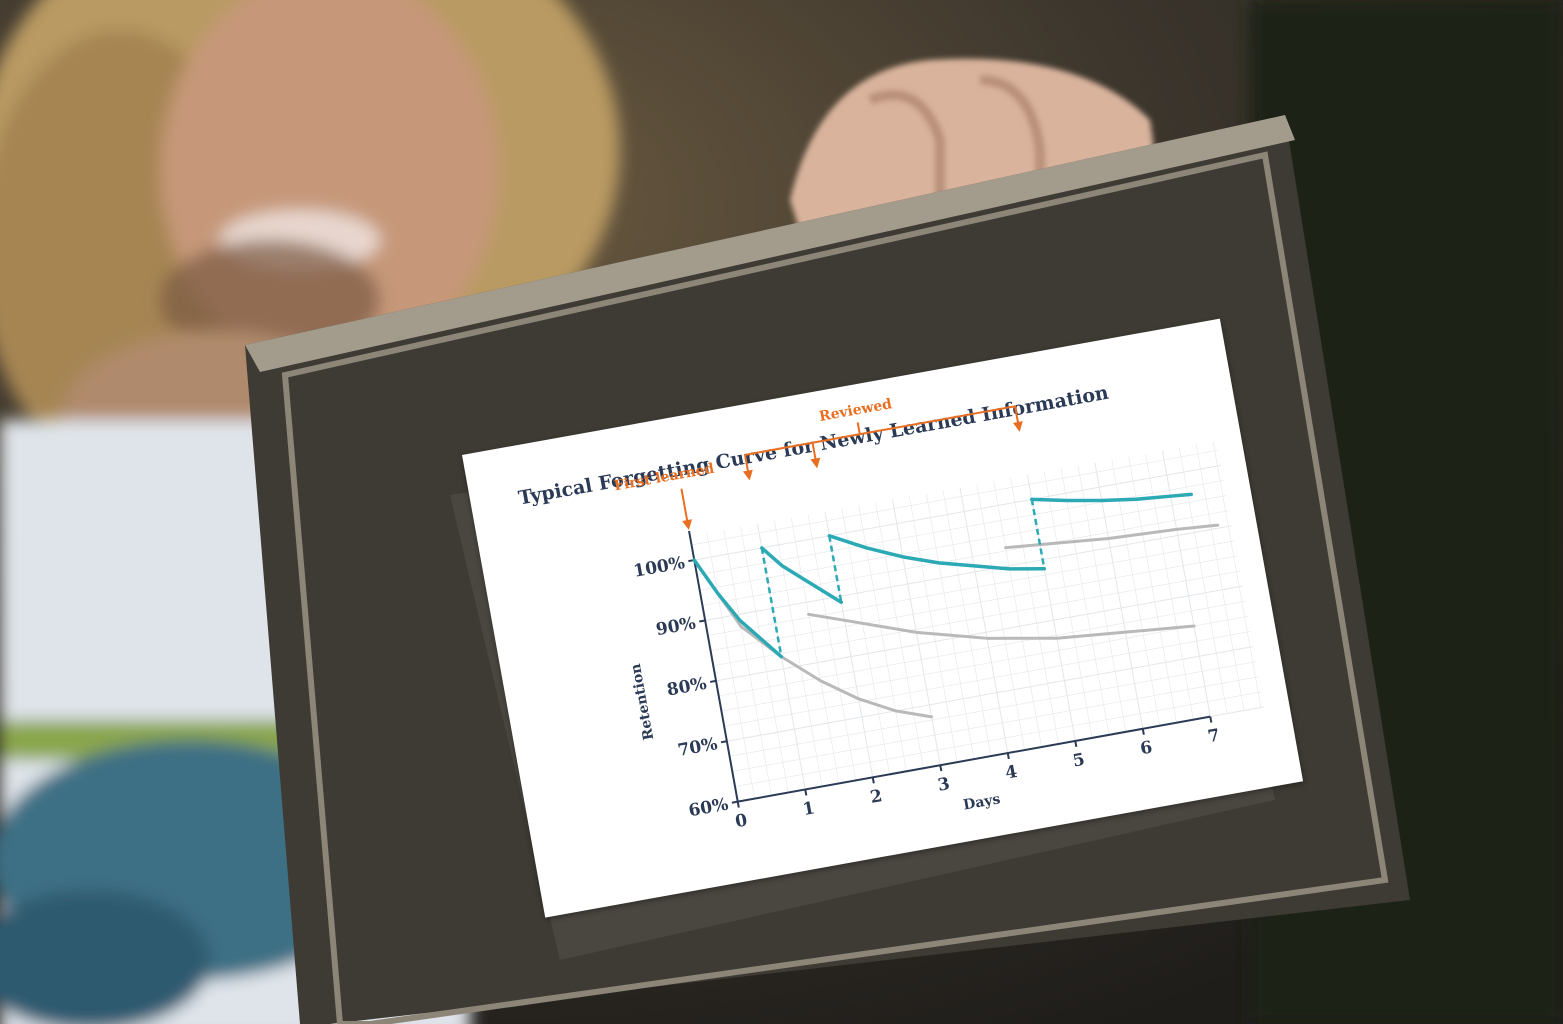 The height and width of the screenshot is (1024, 1563). I want to click on first-learned-arrowhead, so click(687, 525).